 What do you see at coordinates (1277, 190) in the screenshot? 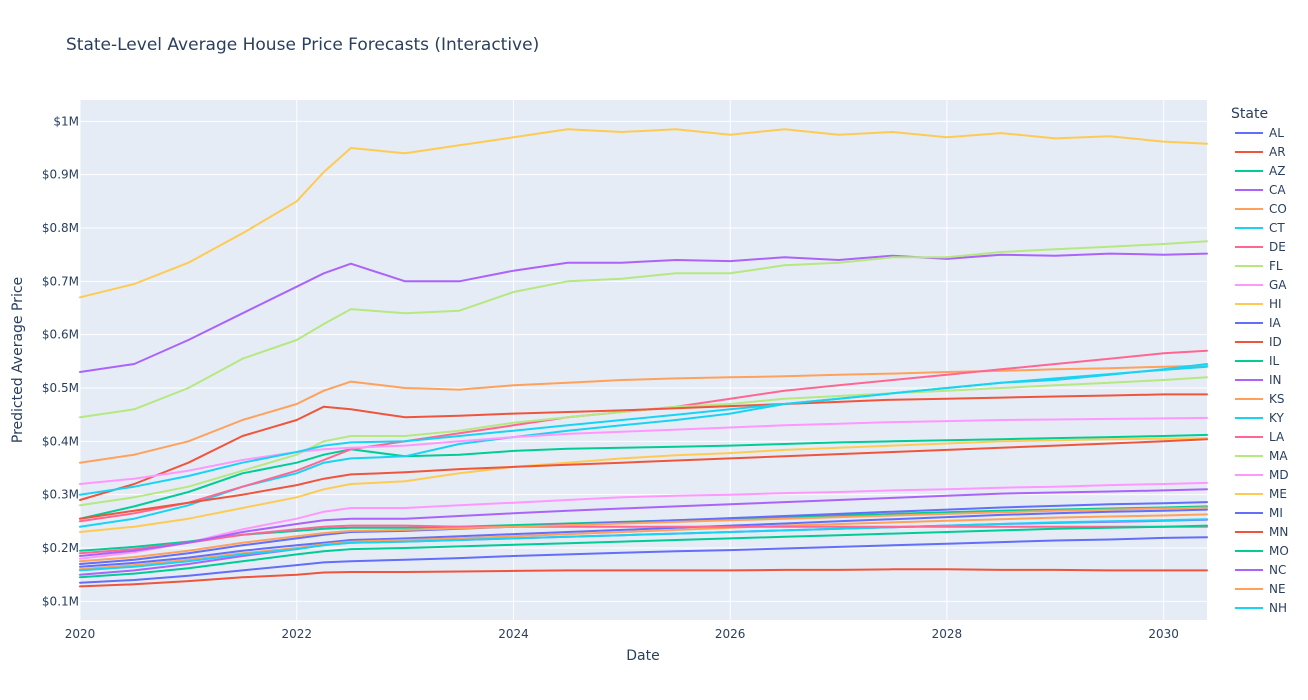
I see `legend-label: CA` at bounding box center [1277, 190].